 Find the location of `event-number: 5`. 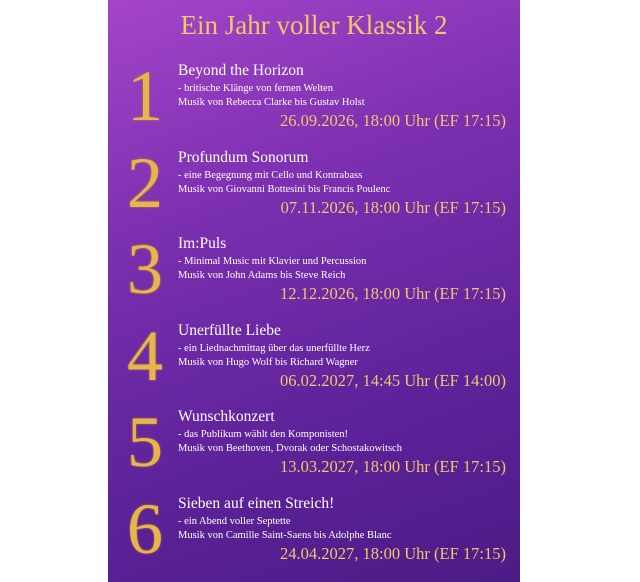

event-number: 5 is located at coordinates (145, 442).